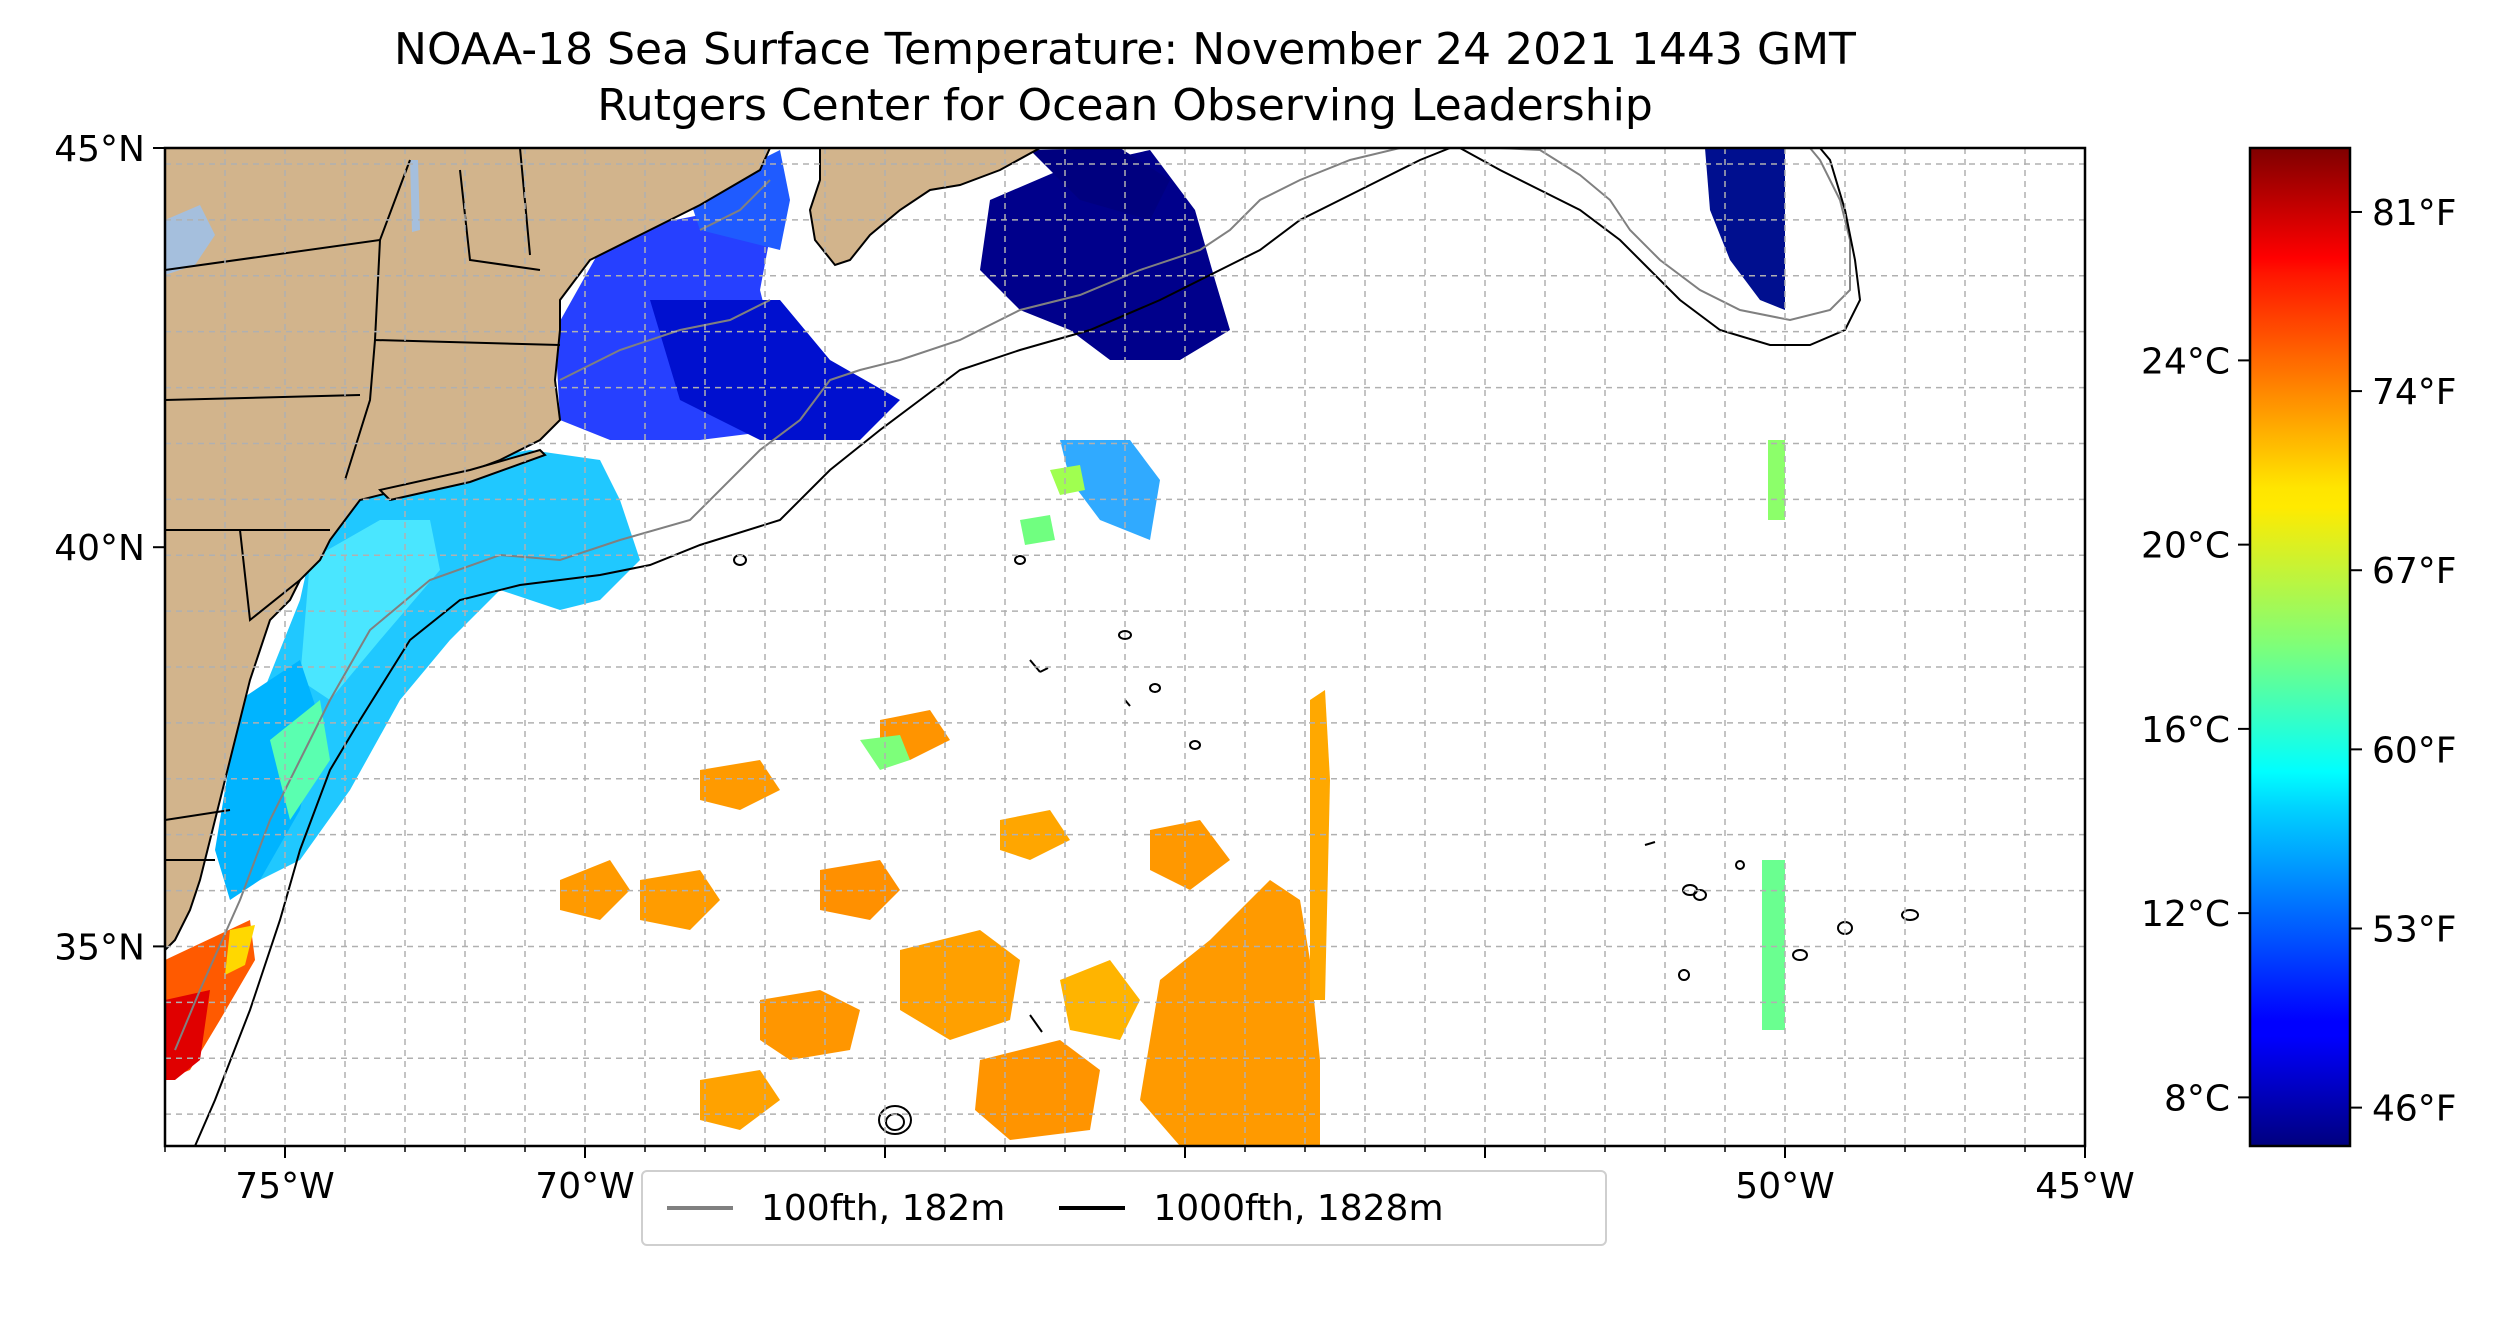  Describe the element at coordinates (2414, 929) in the screenshot. I see `colorbar-f-label: 53°F` at that location.